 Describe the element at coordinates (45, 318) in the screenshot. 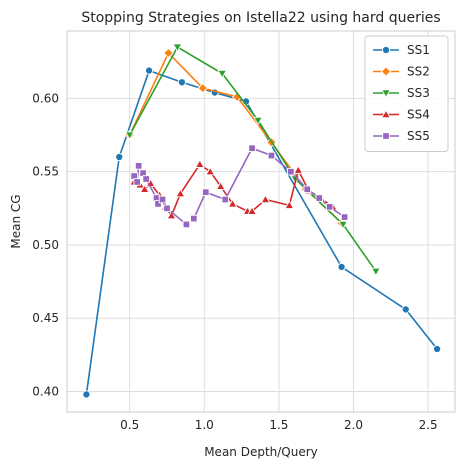

I see `y-tick-label: 0.45` at that location.